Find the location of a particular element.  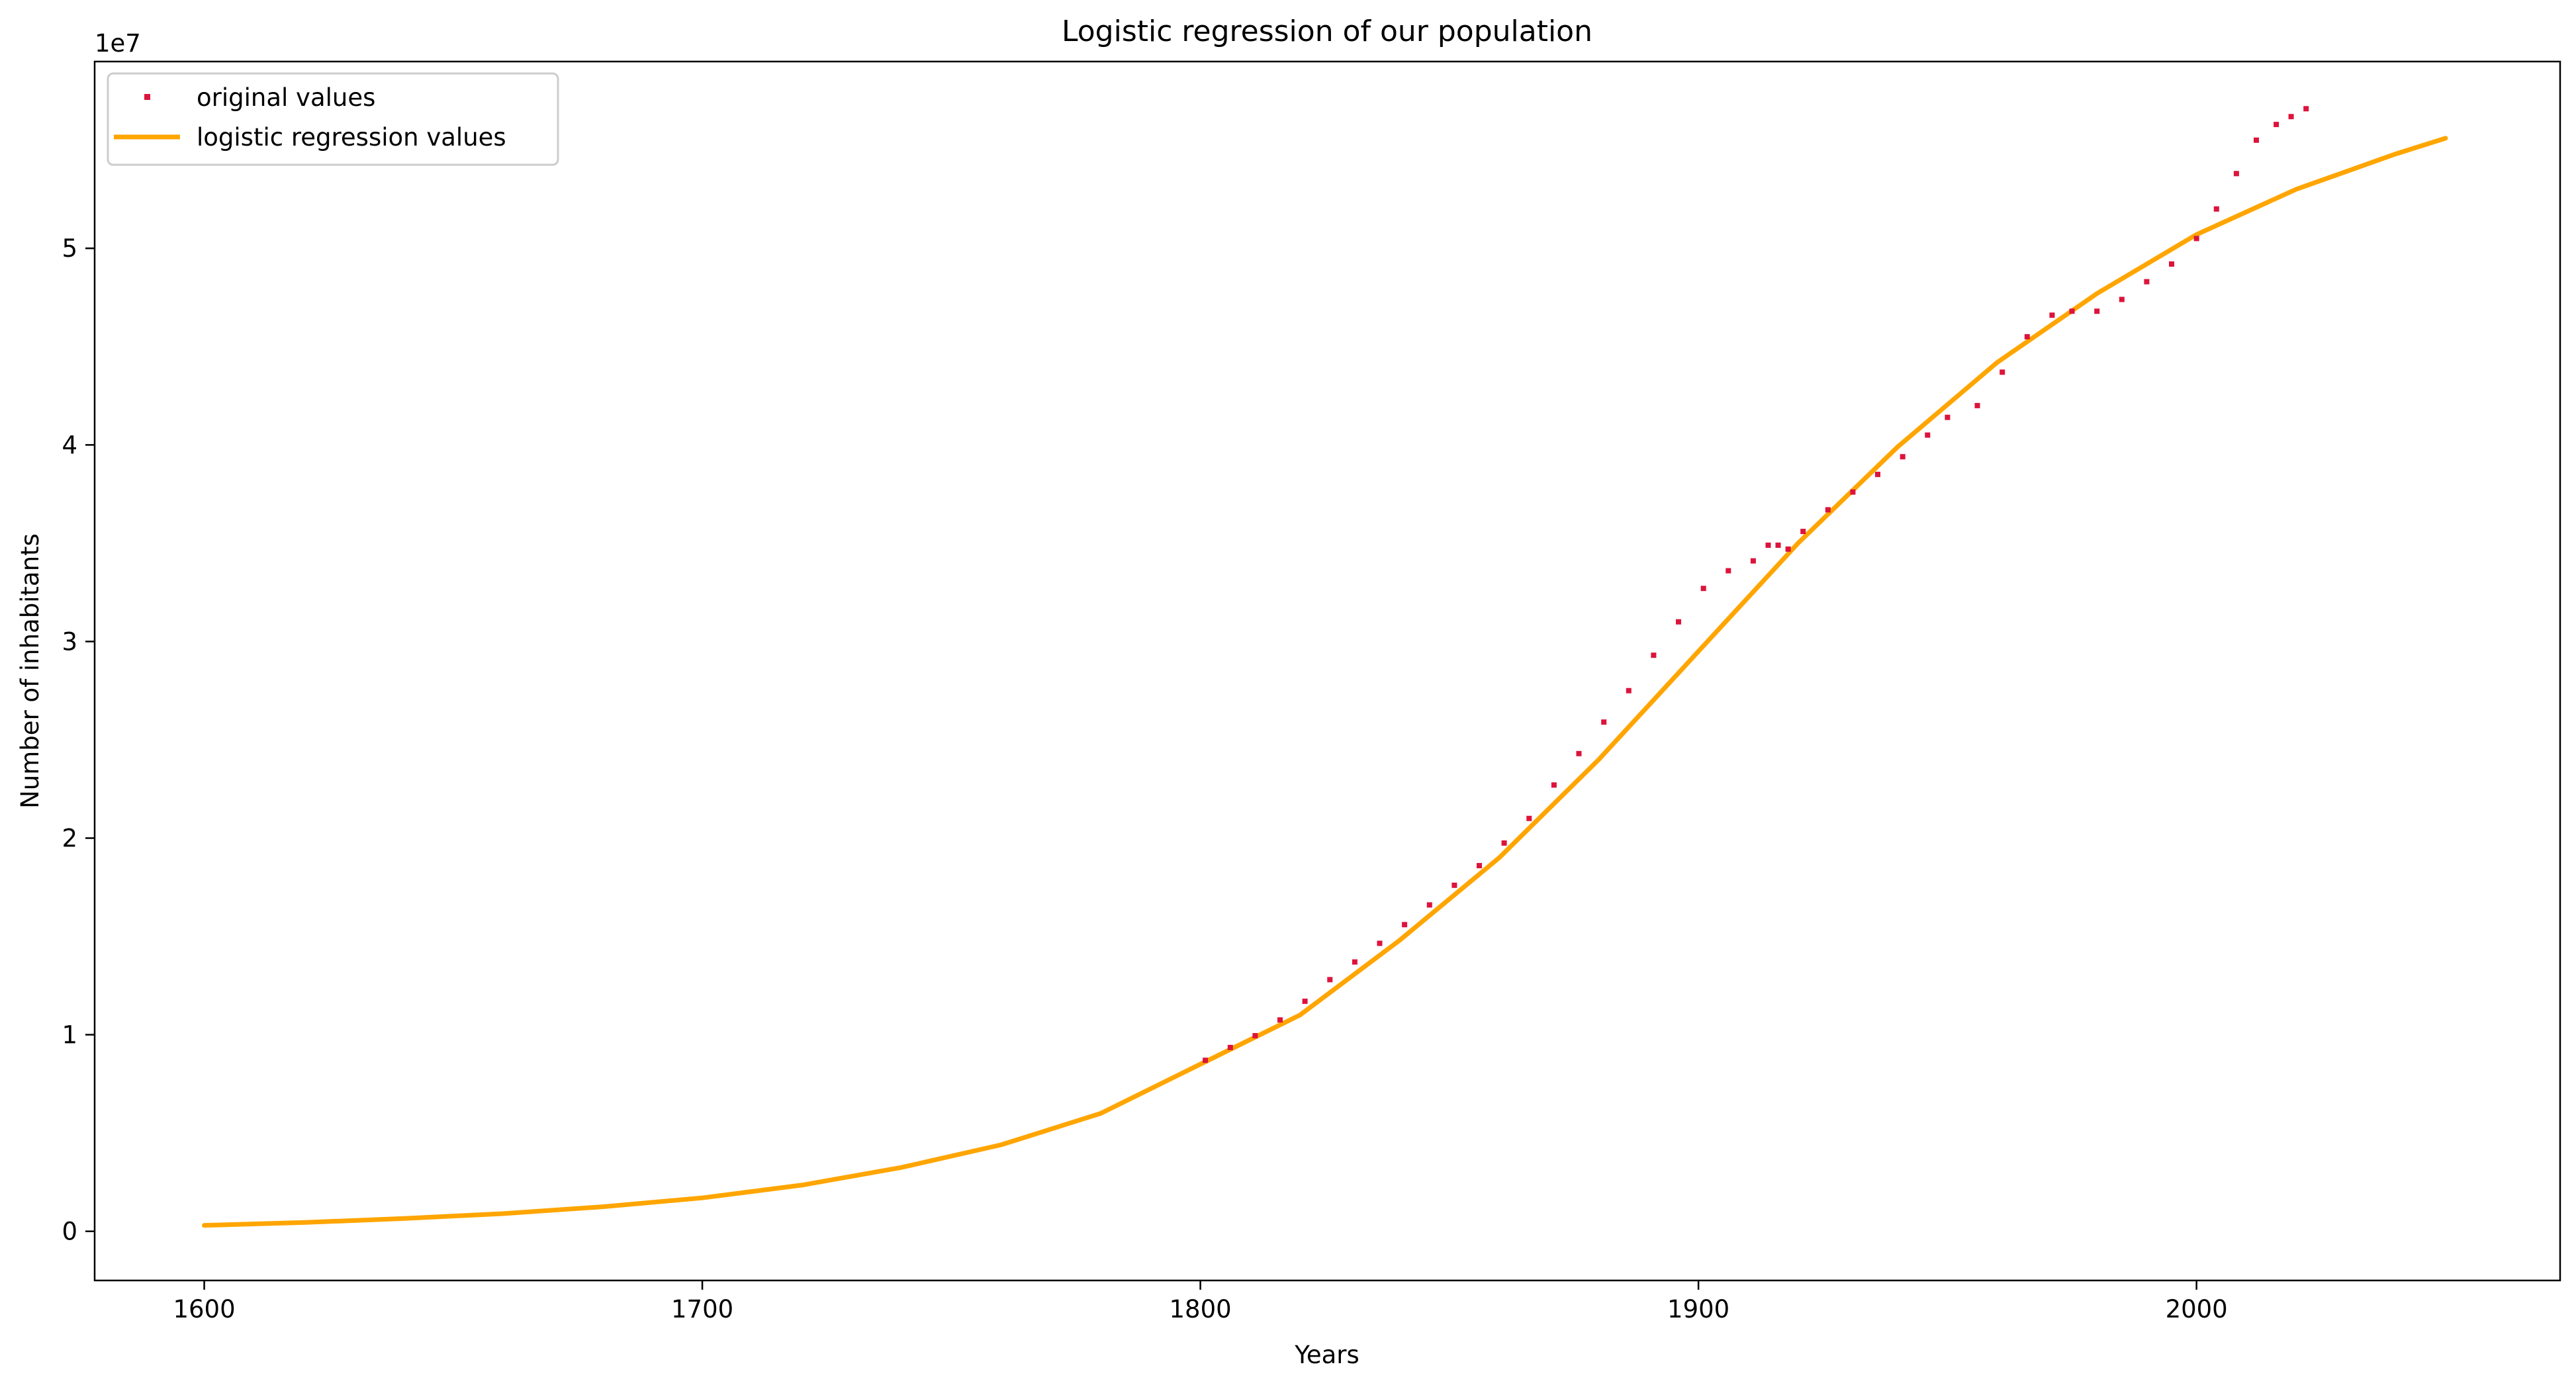

x-tick-label: 1700 is located at coordinates (702, 1309).